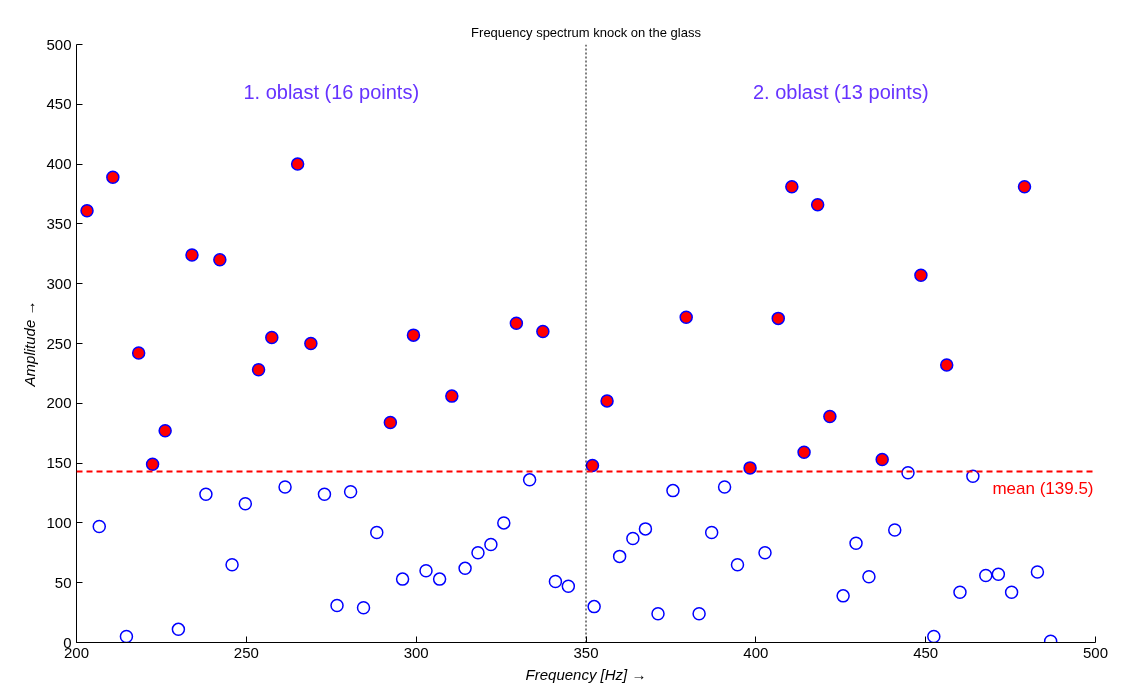 This screenshot has height=695, width=1142. What do you see at coordinates (331, 92) in the screenshot?
I see `annotation: 1. oblast (16 points)` at bounding box center [331, 92].